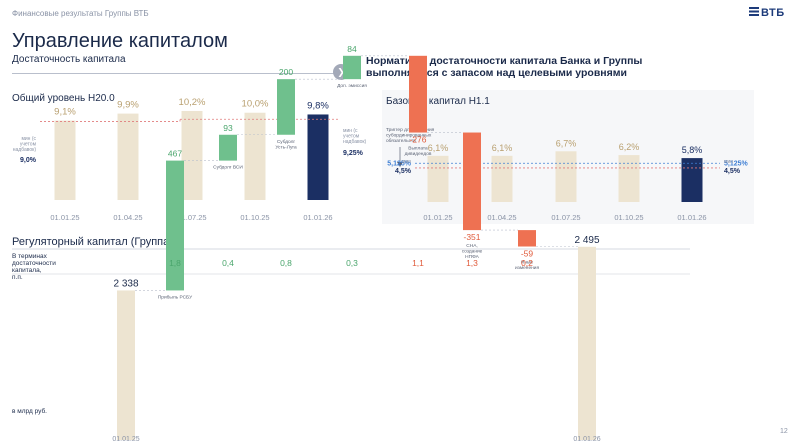  I want to click on vtb-logo: ВТБ, so click(767, 13).